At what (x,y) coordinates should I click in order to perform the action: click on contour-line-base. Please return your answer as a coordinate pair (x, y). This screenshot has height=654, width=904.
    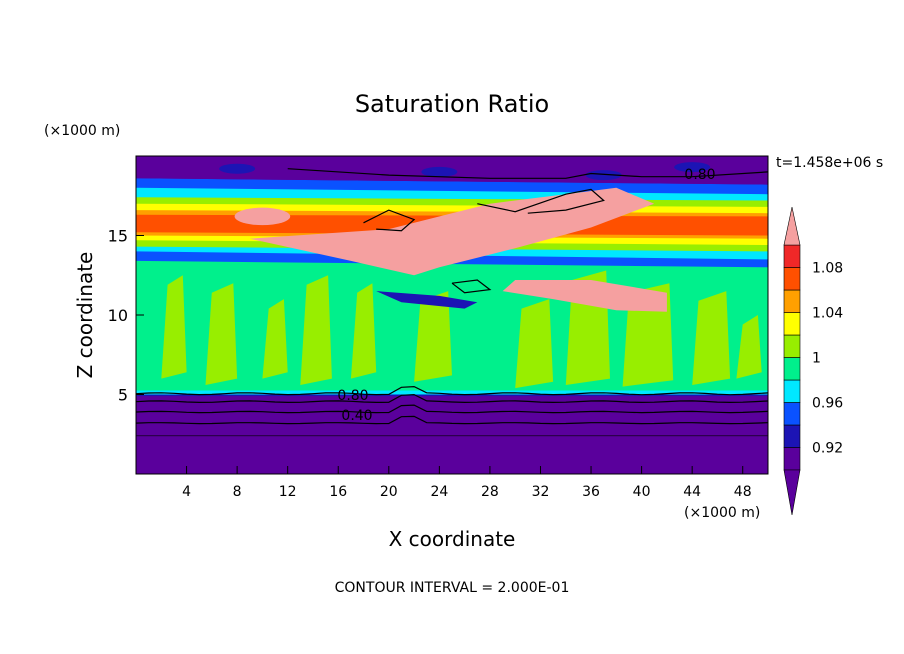
    Looking at the image, I should click on (452, 390).